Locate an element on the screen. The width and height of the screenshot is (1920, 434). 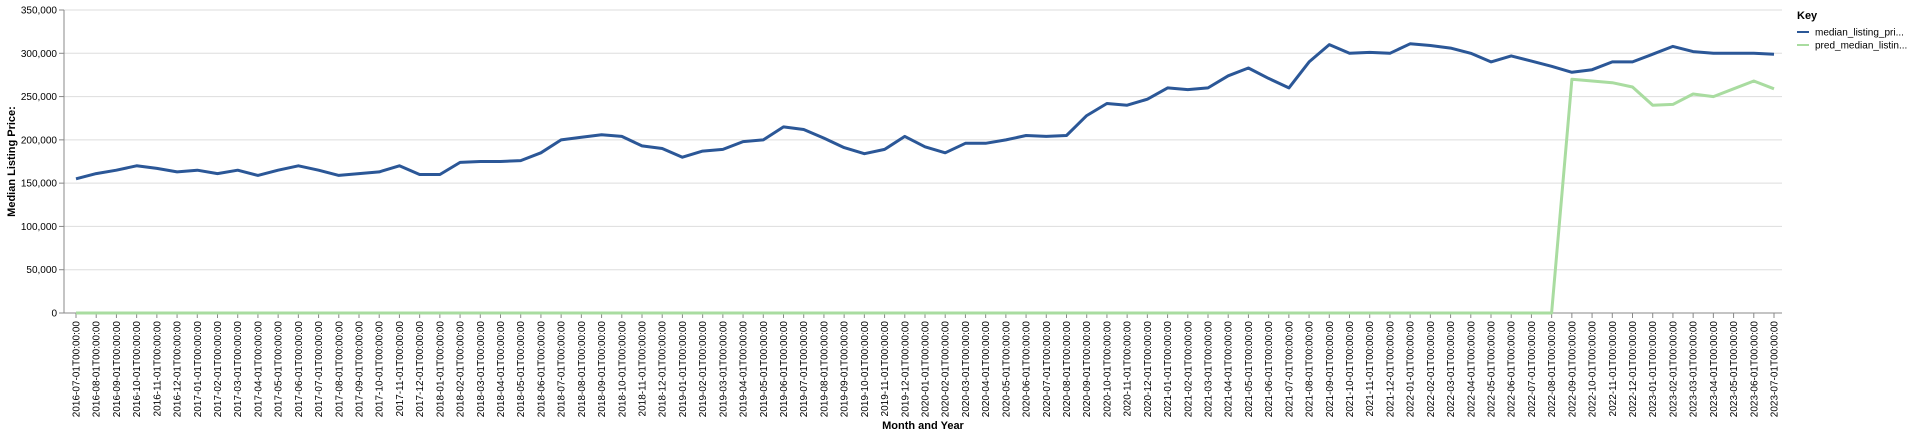
x-tick-label: 2020-06-01T00:00:00 is located at coordinates (1027, 369).